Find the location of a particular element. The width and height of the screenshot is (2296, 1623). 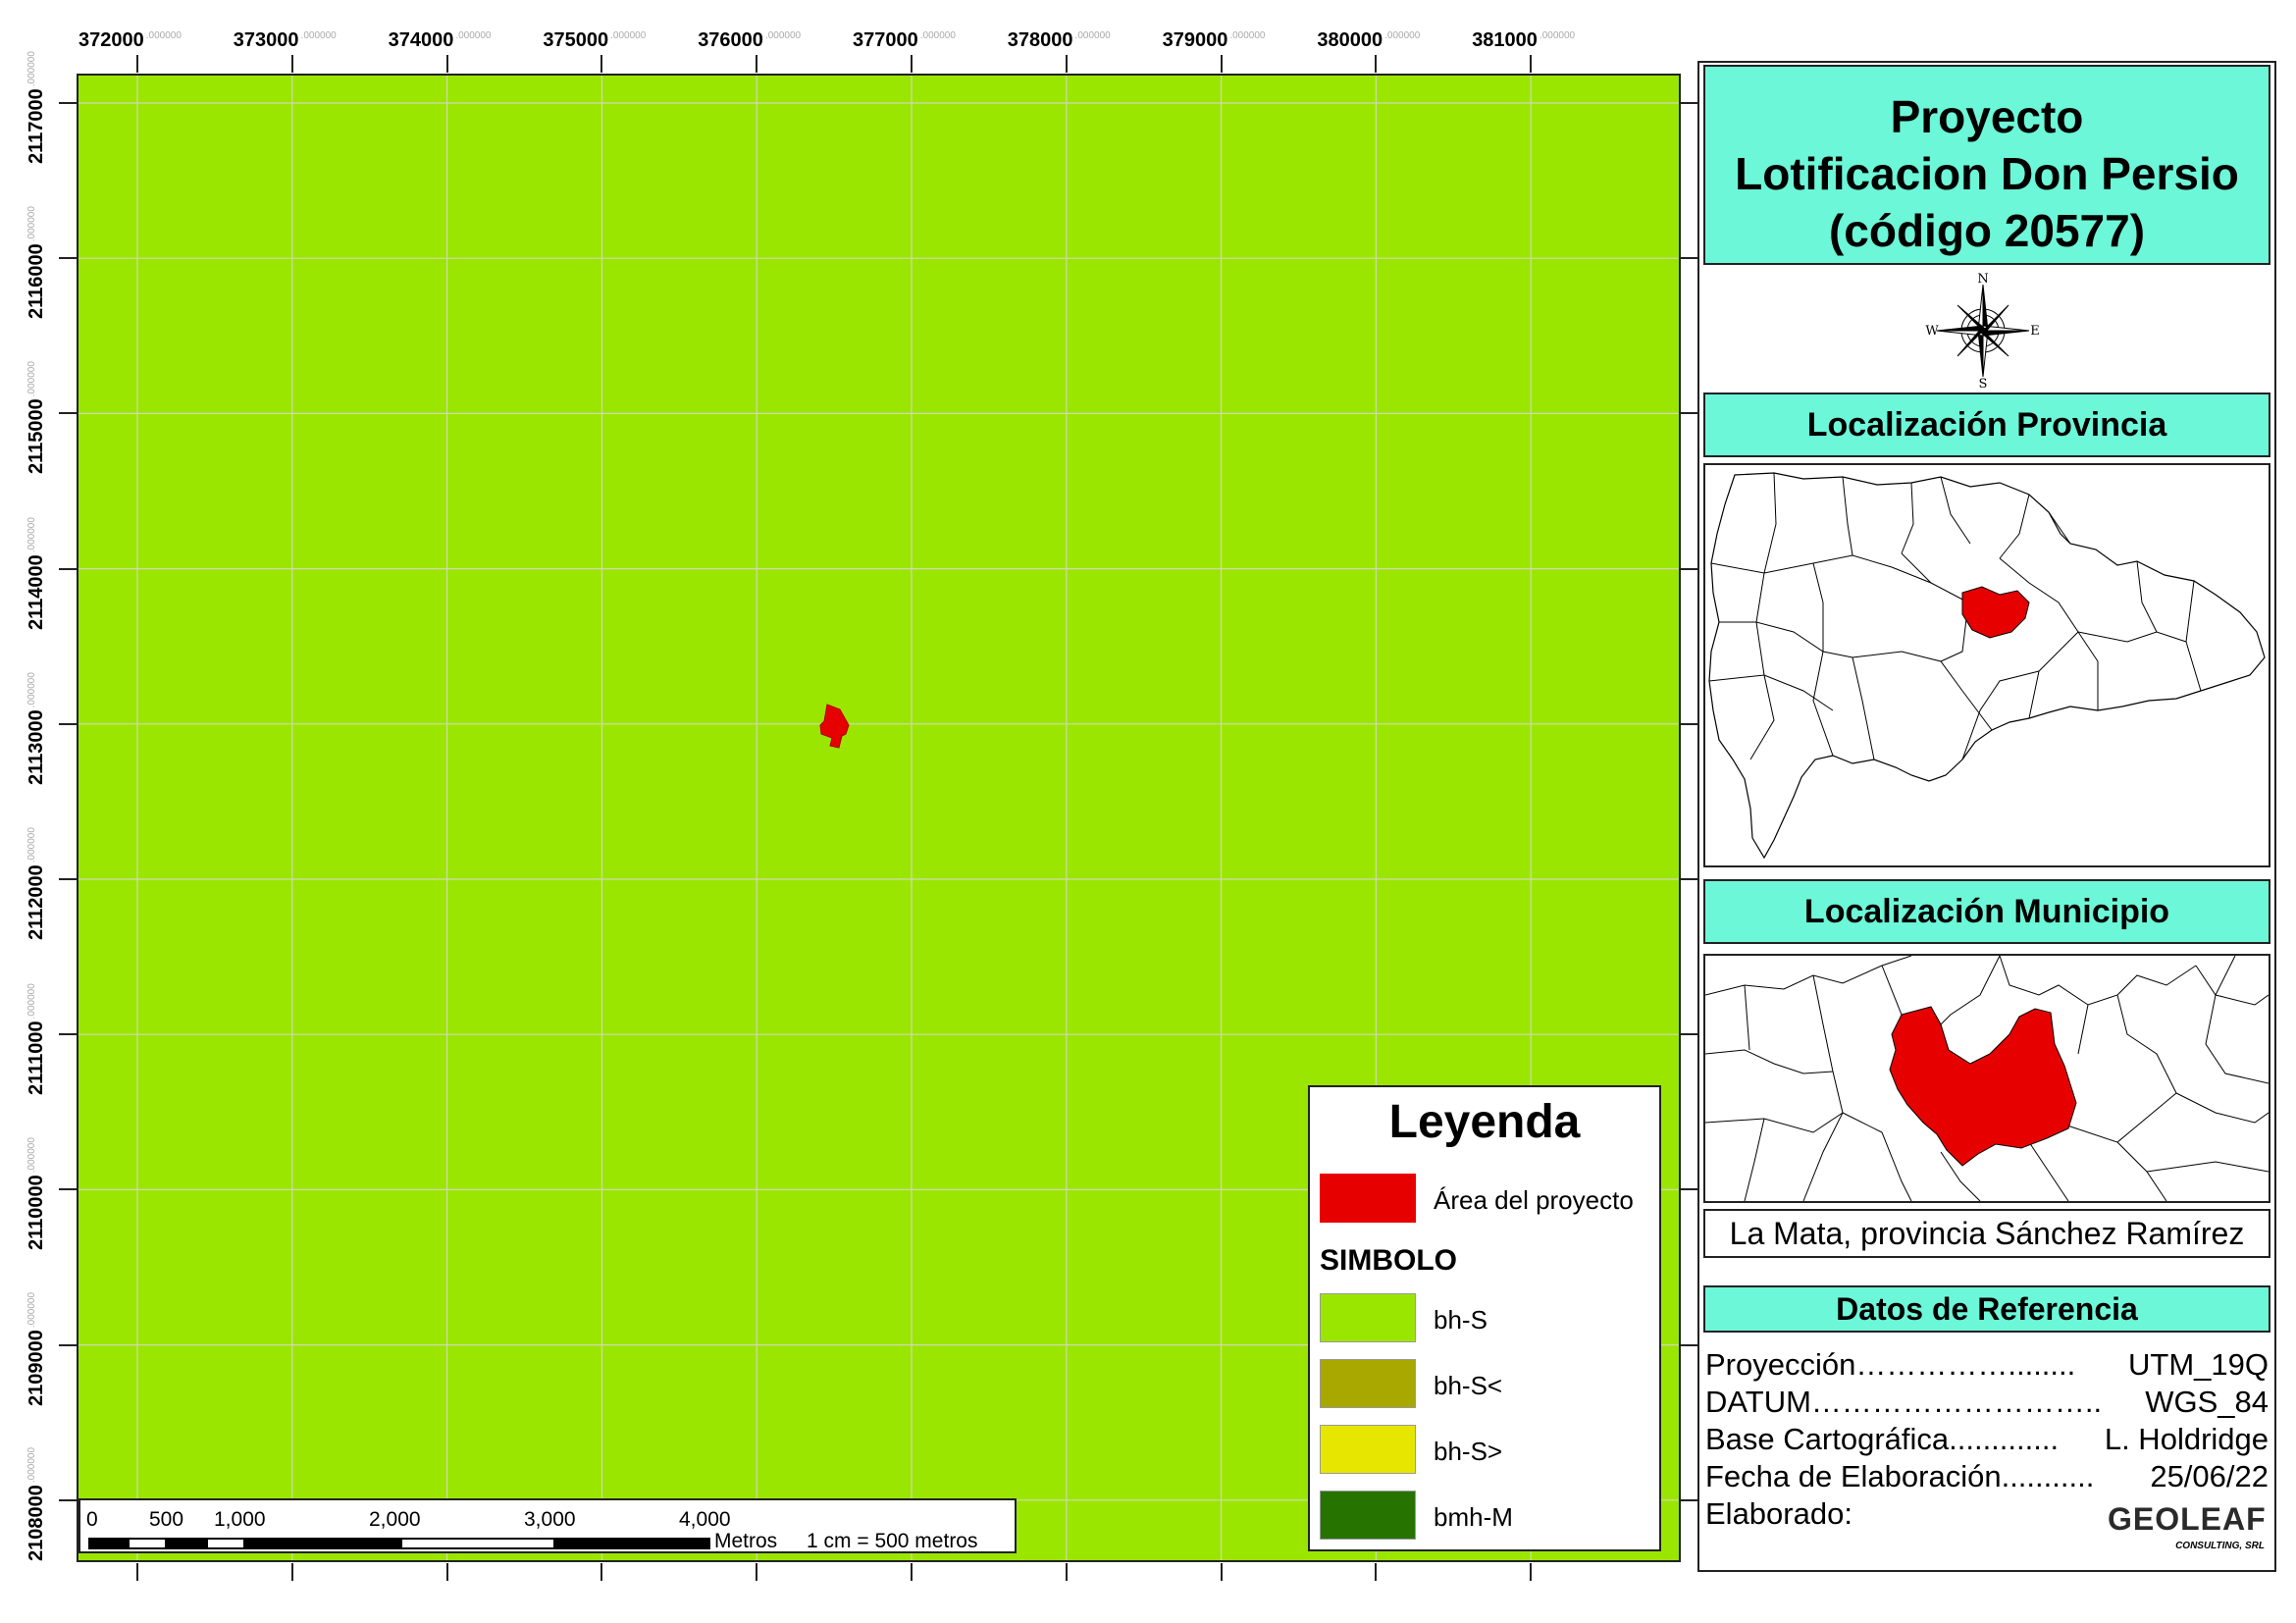

x-tick-label: 375000.000000 is located at coordinates (595, 40).